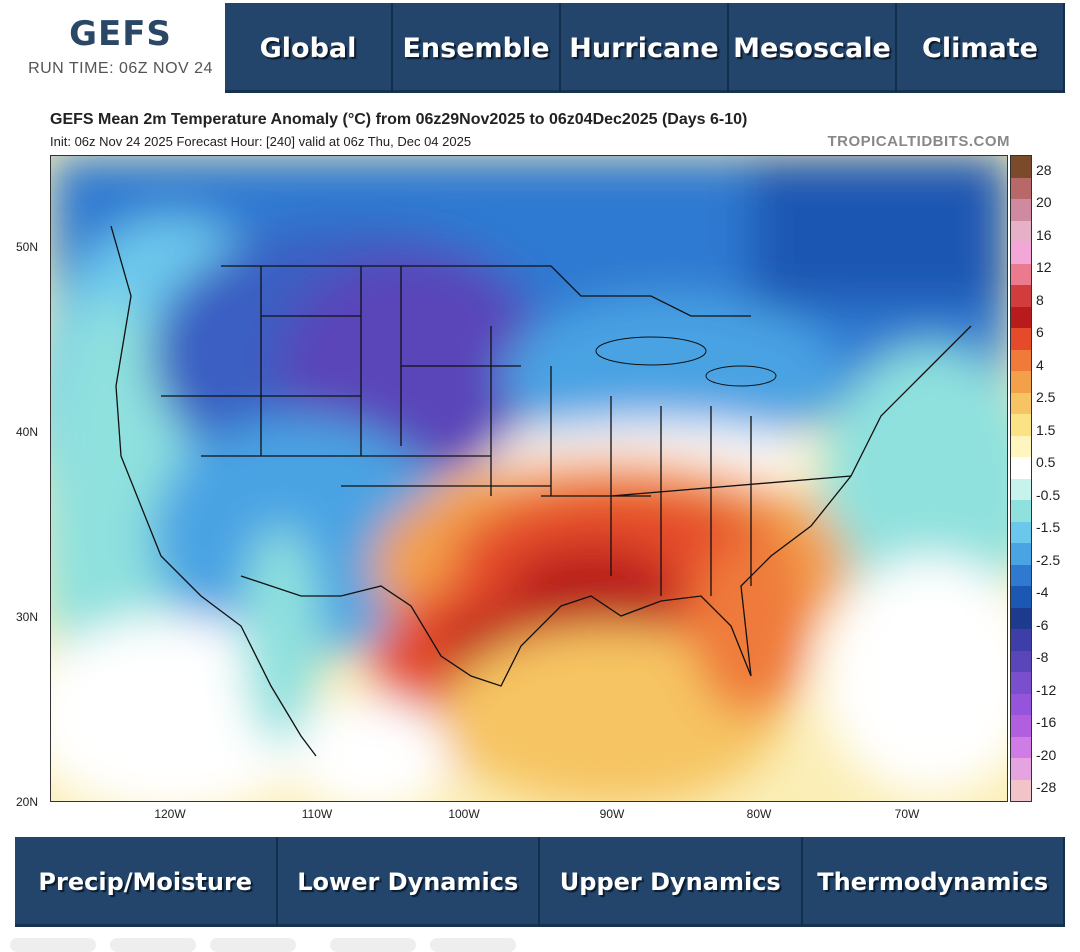 The image size is (1080, 952). Describe the element at coordinates (146, 882) in the screenshot. I see `nav-tab-precip-moisture: Precip/Moisture` at that location.